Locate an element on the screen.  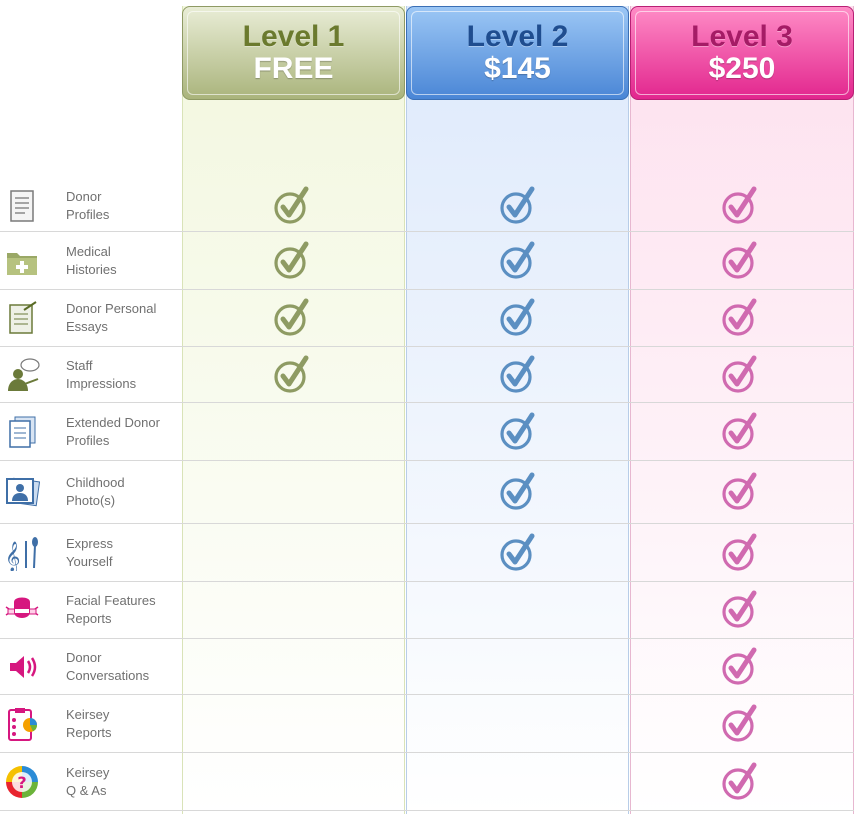
clipboard-chart-icon is located at coordinates (22, 724).